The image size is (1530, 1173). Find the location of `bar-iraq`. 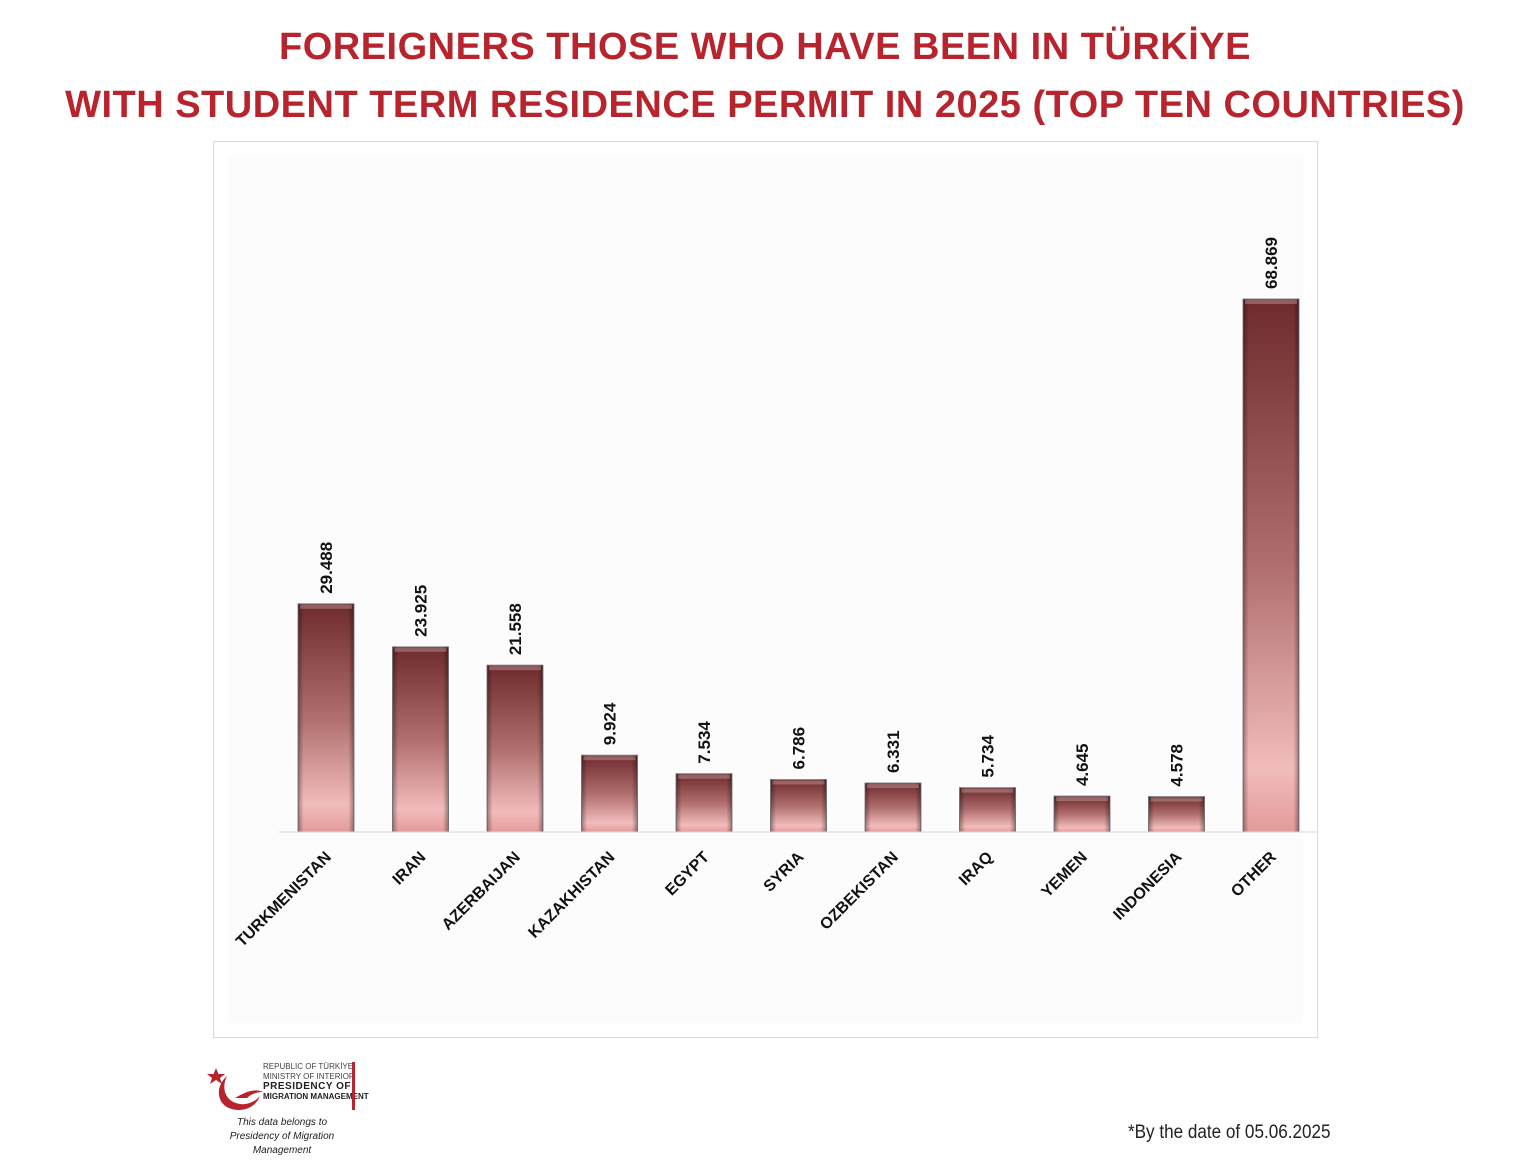

bar-iraq is located at coordinates (987, 810).